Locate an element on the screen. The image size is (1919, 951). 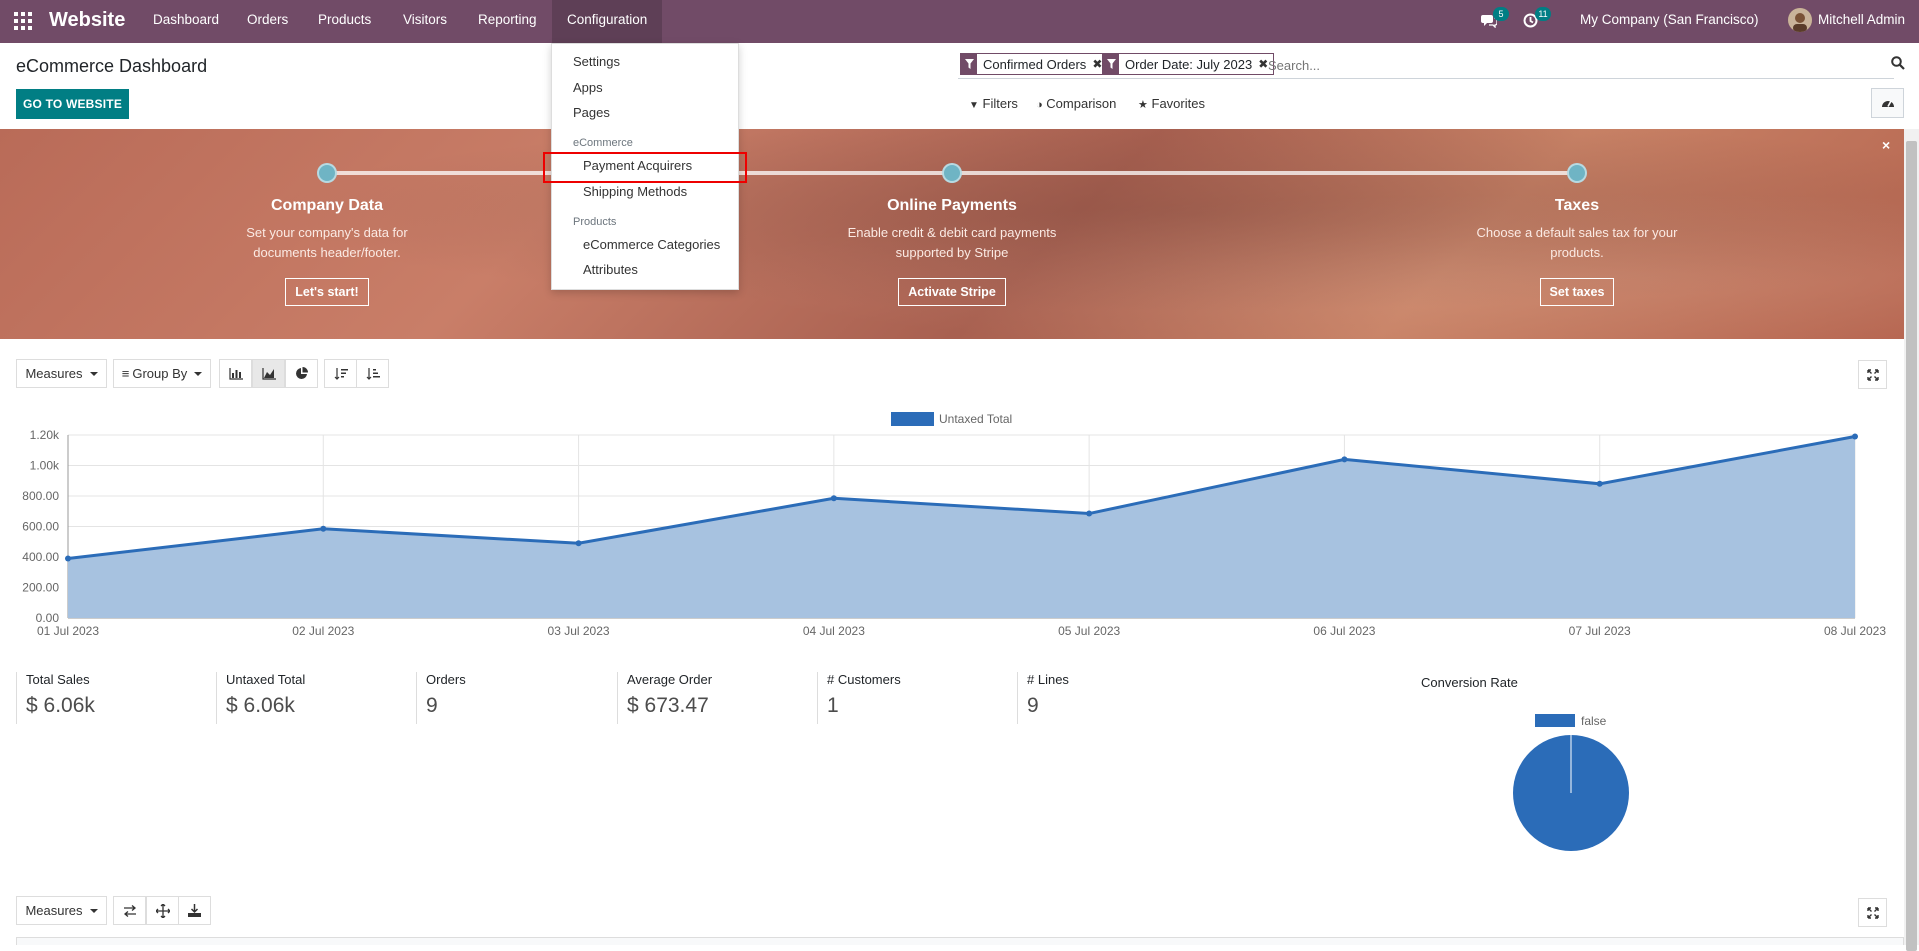
step-description-line1: Choose a default sales tax for your is located at coordinates (1577, 232).